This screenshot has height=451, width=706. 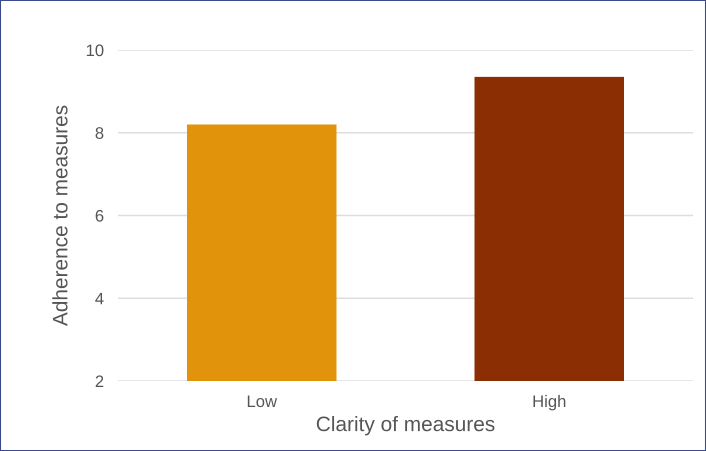 What do you see at coordinates (95, 50) in the screenshot?
I see `y-tick-label: 10` at bounding box center [95, 50].